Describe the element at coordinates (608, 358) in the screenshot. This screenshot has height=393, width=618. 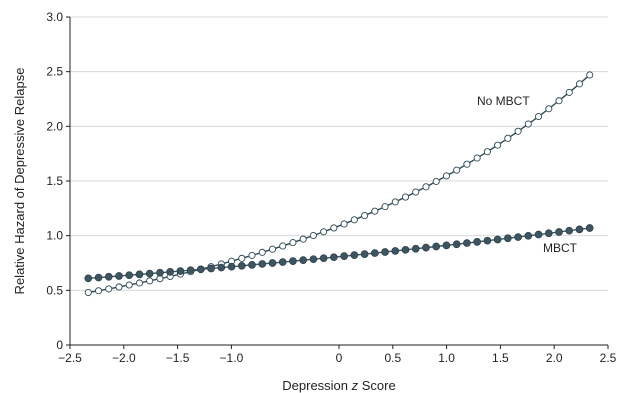
I see `x-tick-label: 2.5` at that location.